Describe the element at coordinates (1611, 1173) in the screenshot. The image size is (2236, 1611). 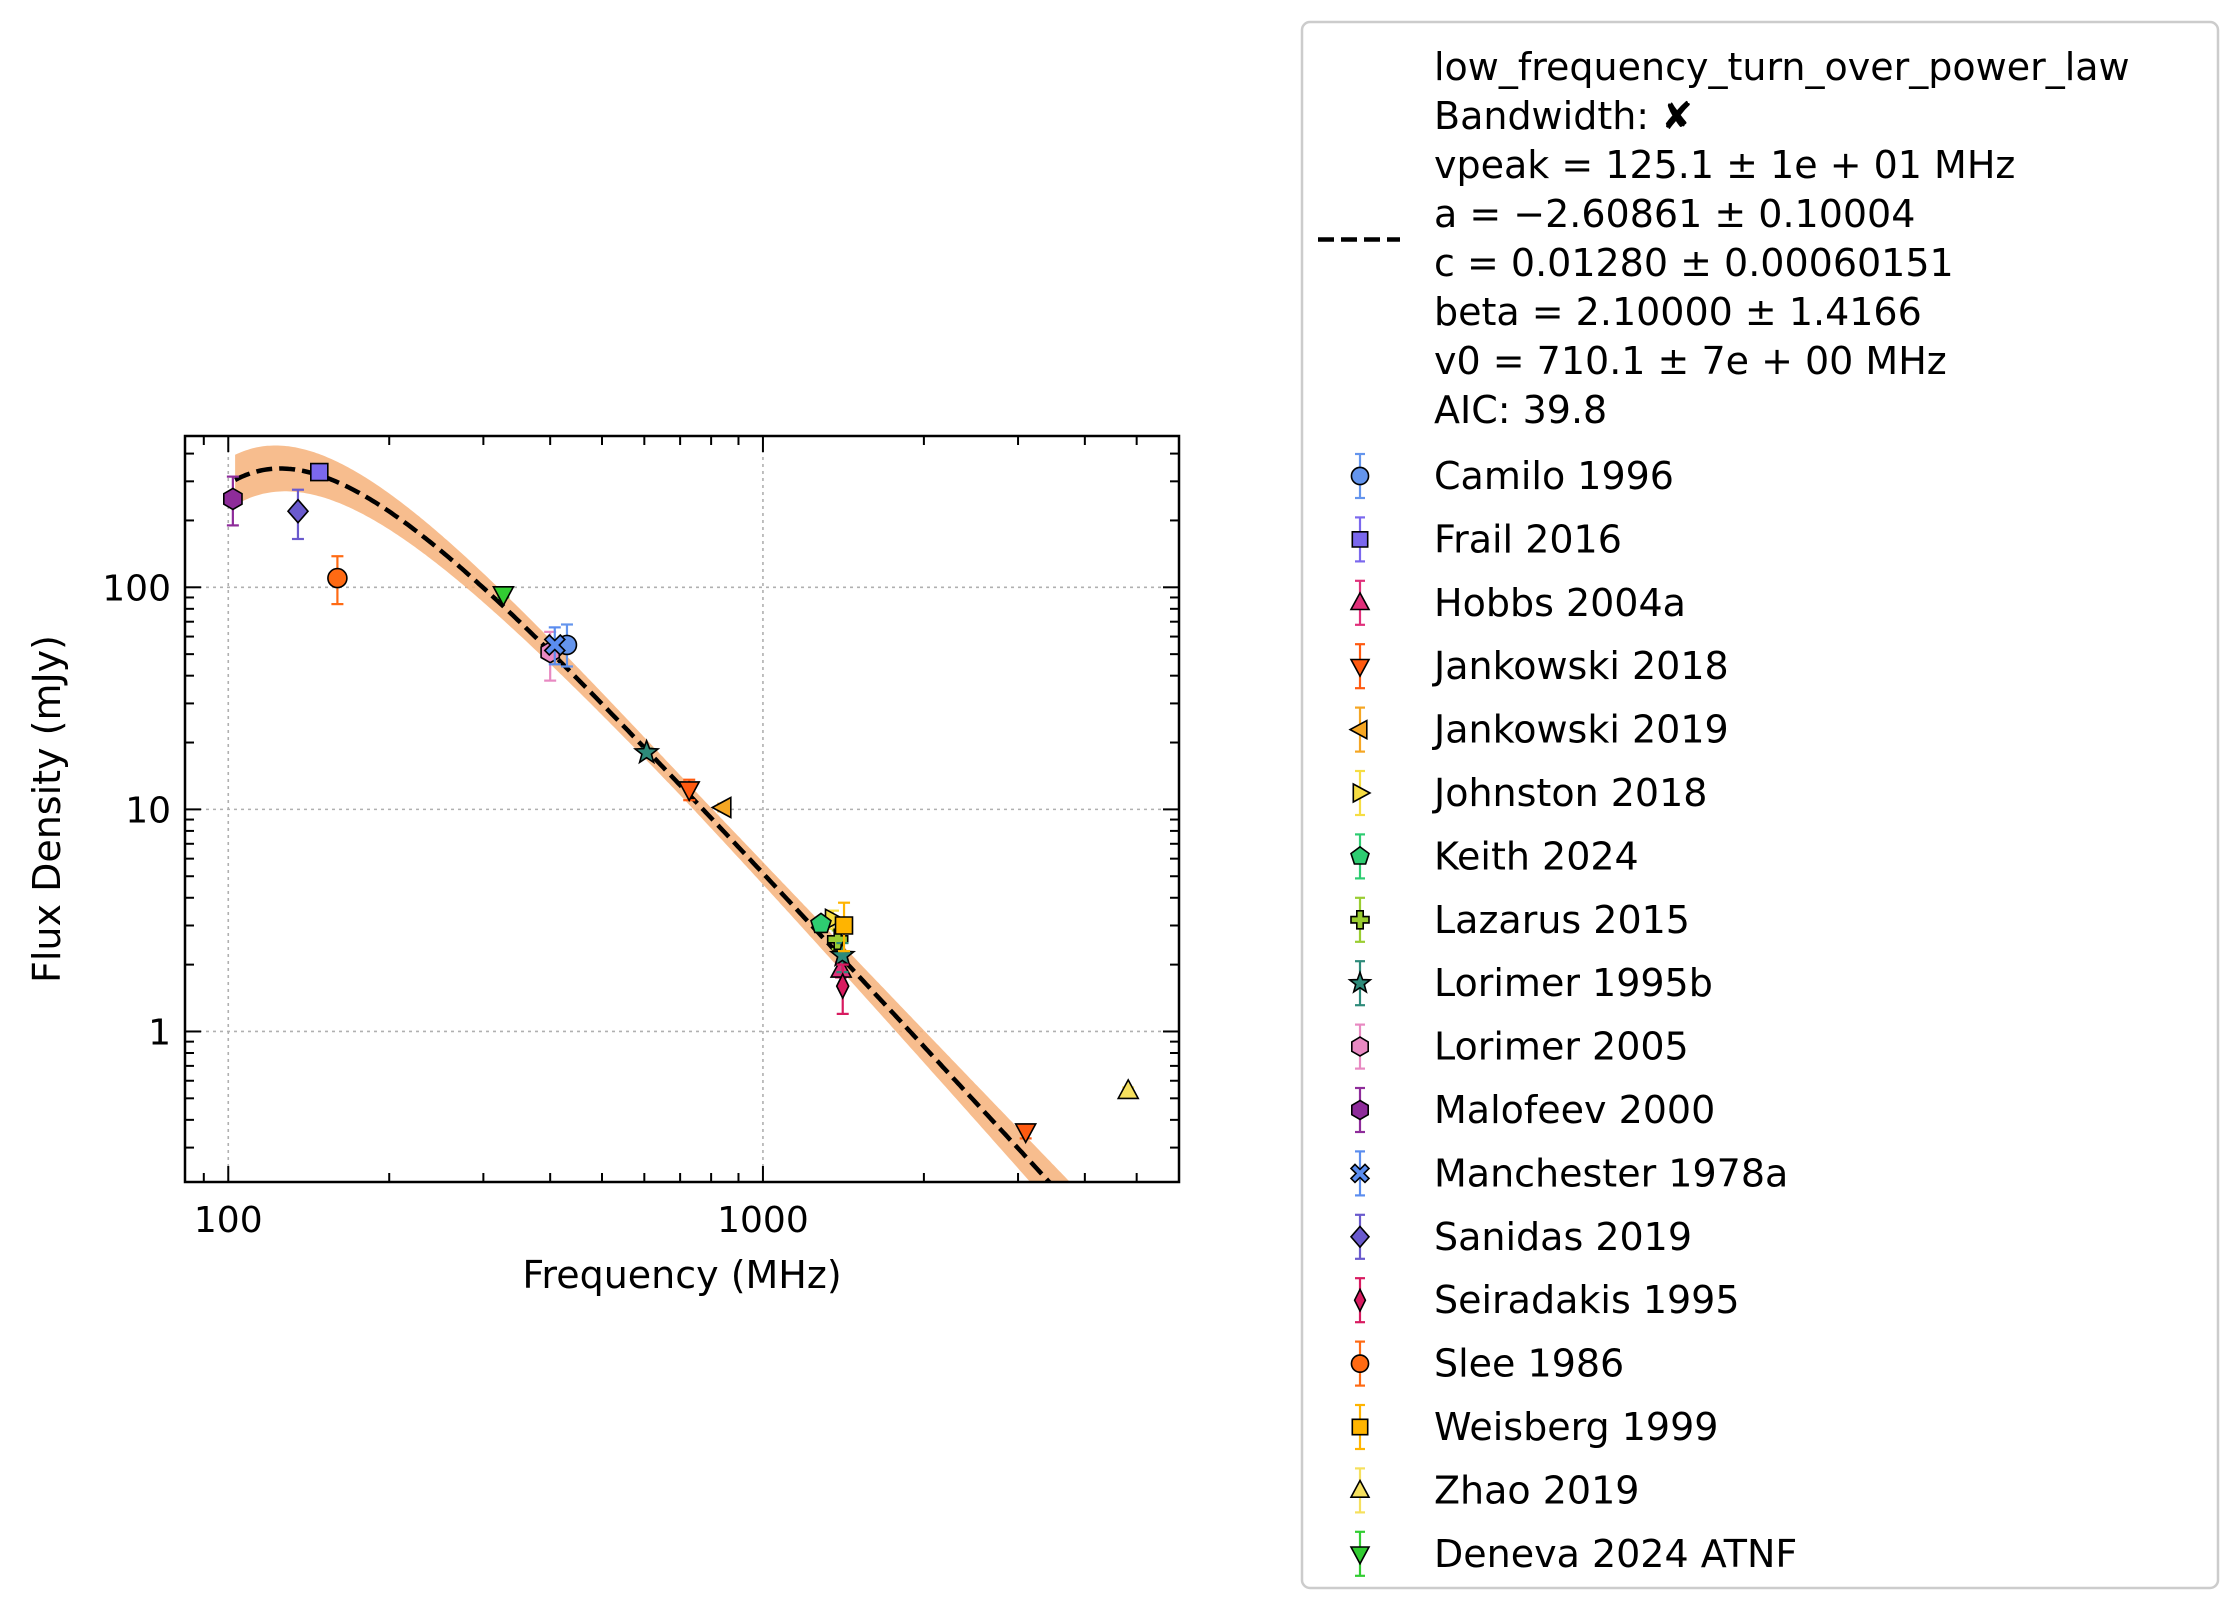
I see `legend-label: Manchester 1978a` at that location.